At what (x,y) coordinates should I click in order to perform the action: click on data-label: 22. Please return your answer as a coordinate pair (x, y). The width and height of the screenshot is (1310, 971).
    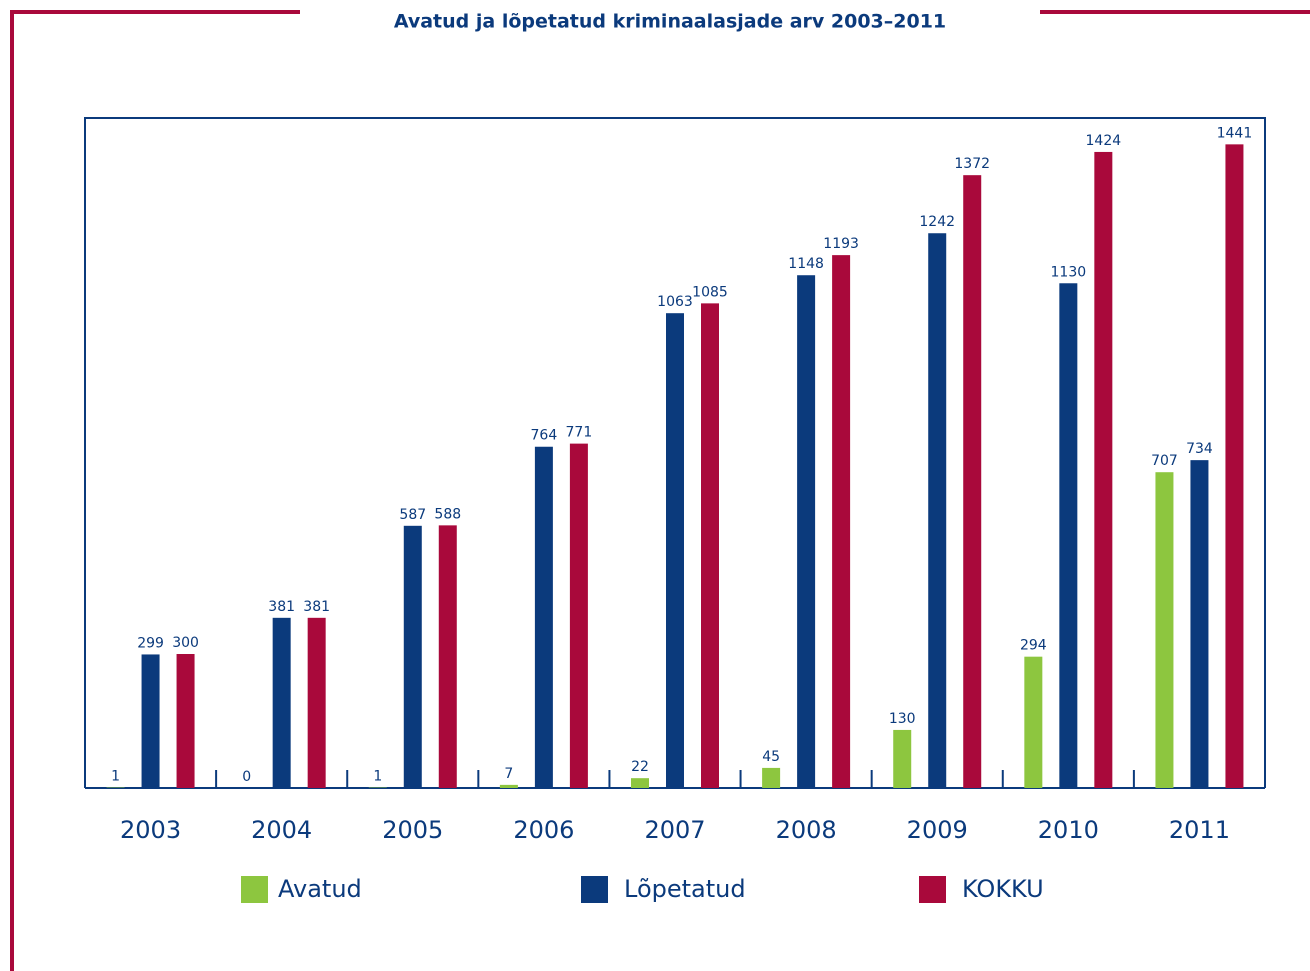
    Looking at the image, I should click on (640, 767).